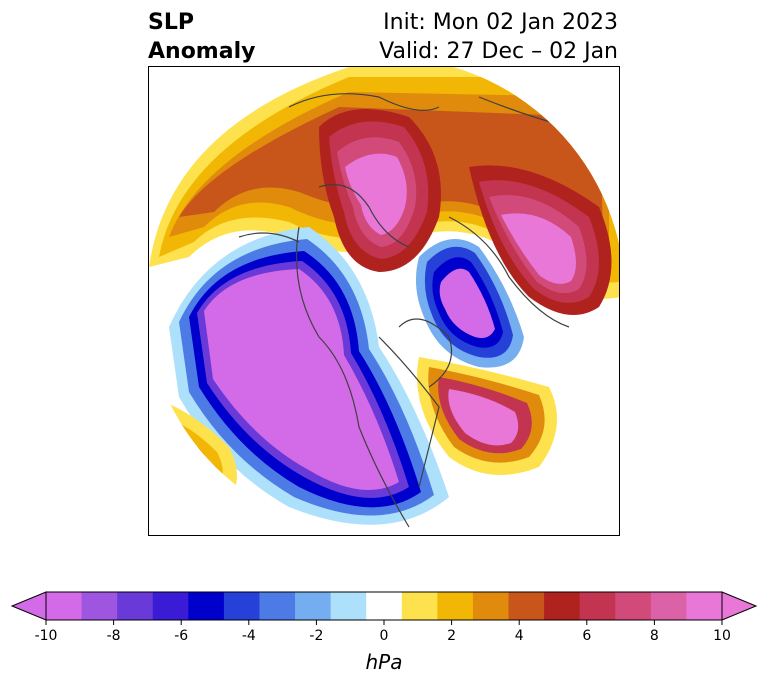 This screenshot has width=768, height=686. I want to click on colorbar-tick-label: 2, so click(452, 636).